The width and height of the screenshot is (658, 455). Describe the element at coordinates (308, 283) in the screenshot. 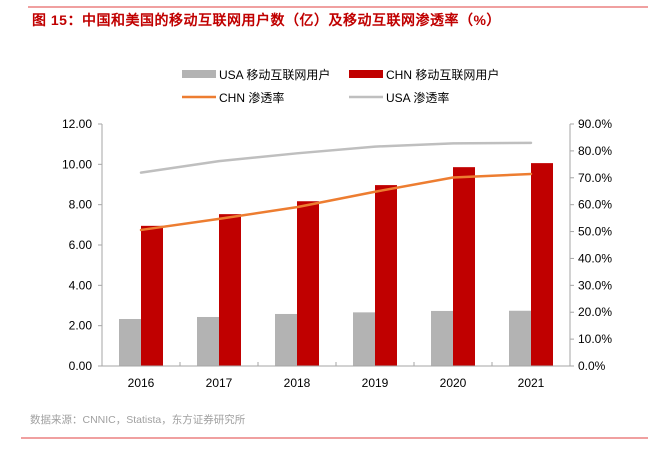

I see `bar-chn-2018` at that location.